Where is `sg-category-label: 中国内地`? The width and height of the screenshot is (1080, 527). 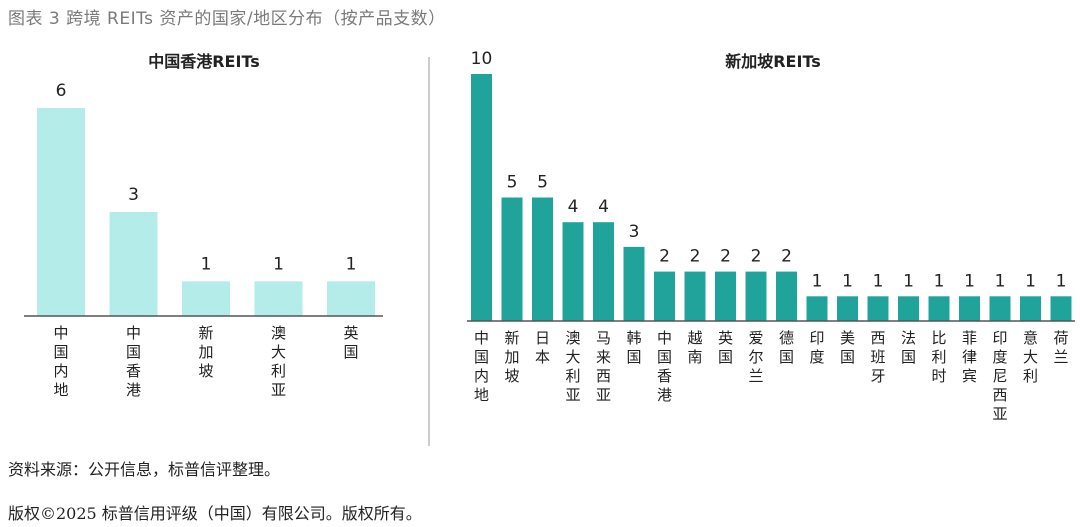
sg-category-label: 中国内地 is located at coordinates (481, 366).